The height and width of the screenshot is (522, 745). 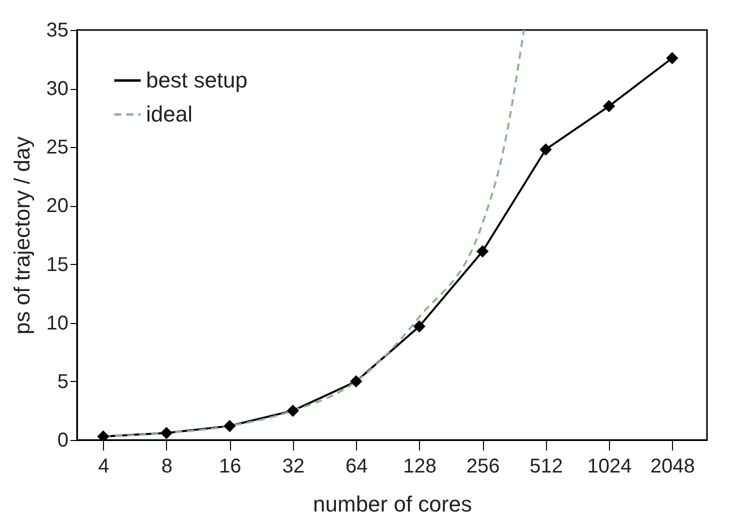 I want to click on y-tick-label: 0, so click(x=62, y=441).